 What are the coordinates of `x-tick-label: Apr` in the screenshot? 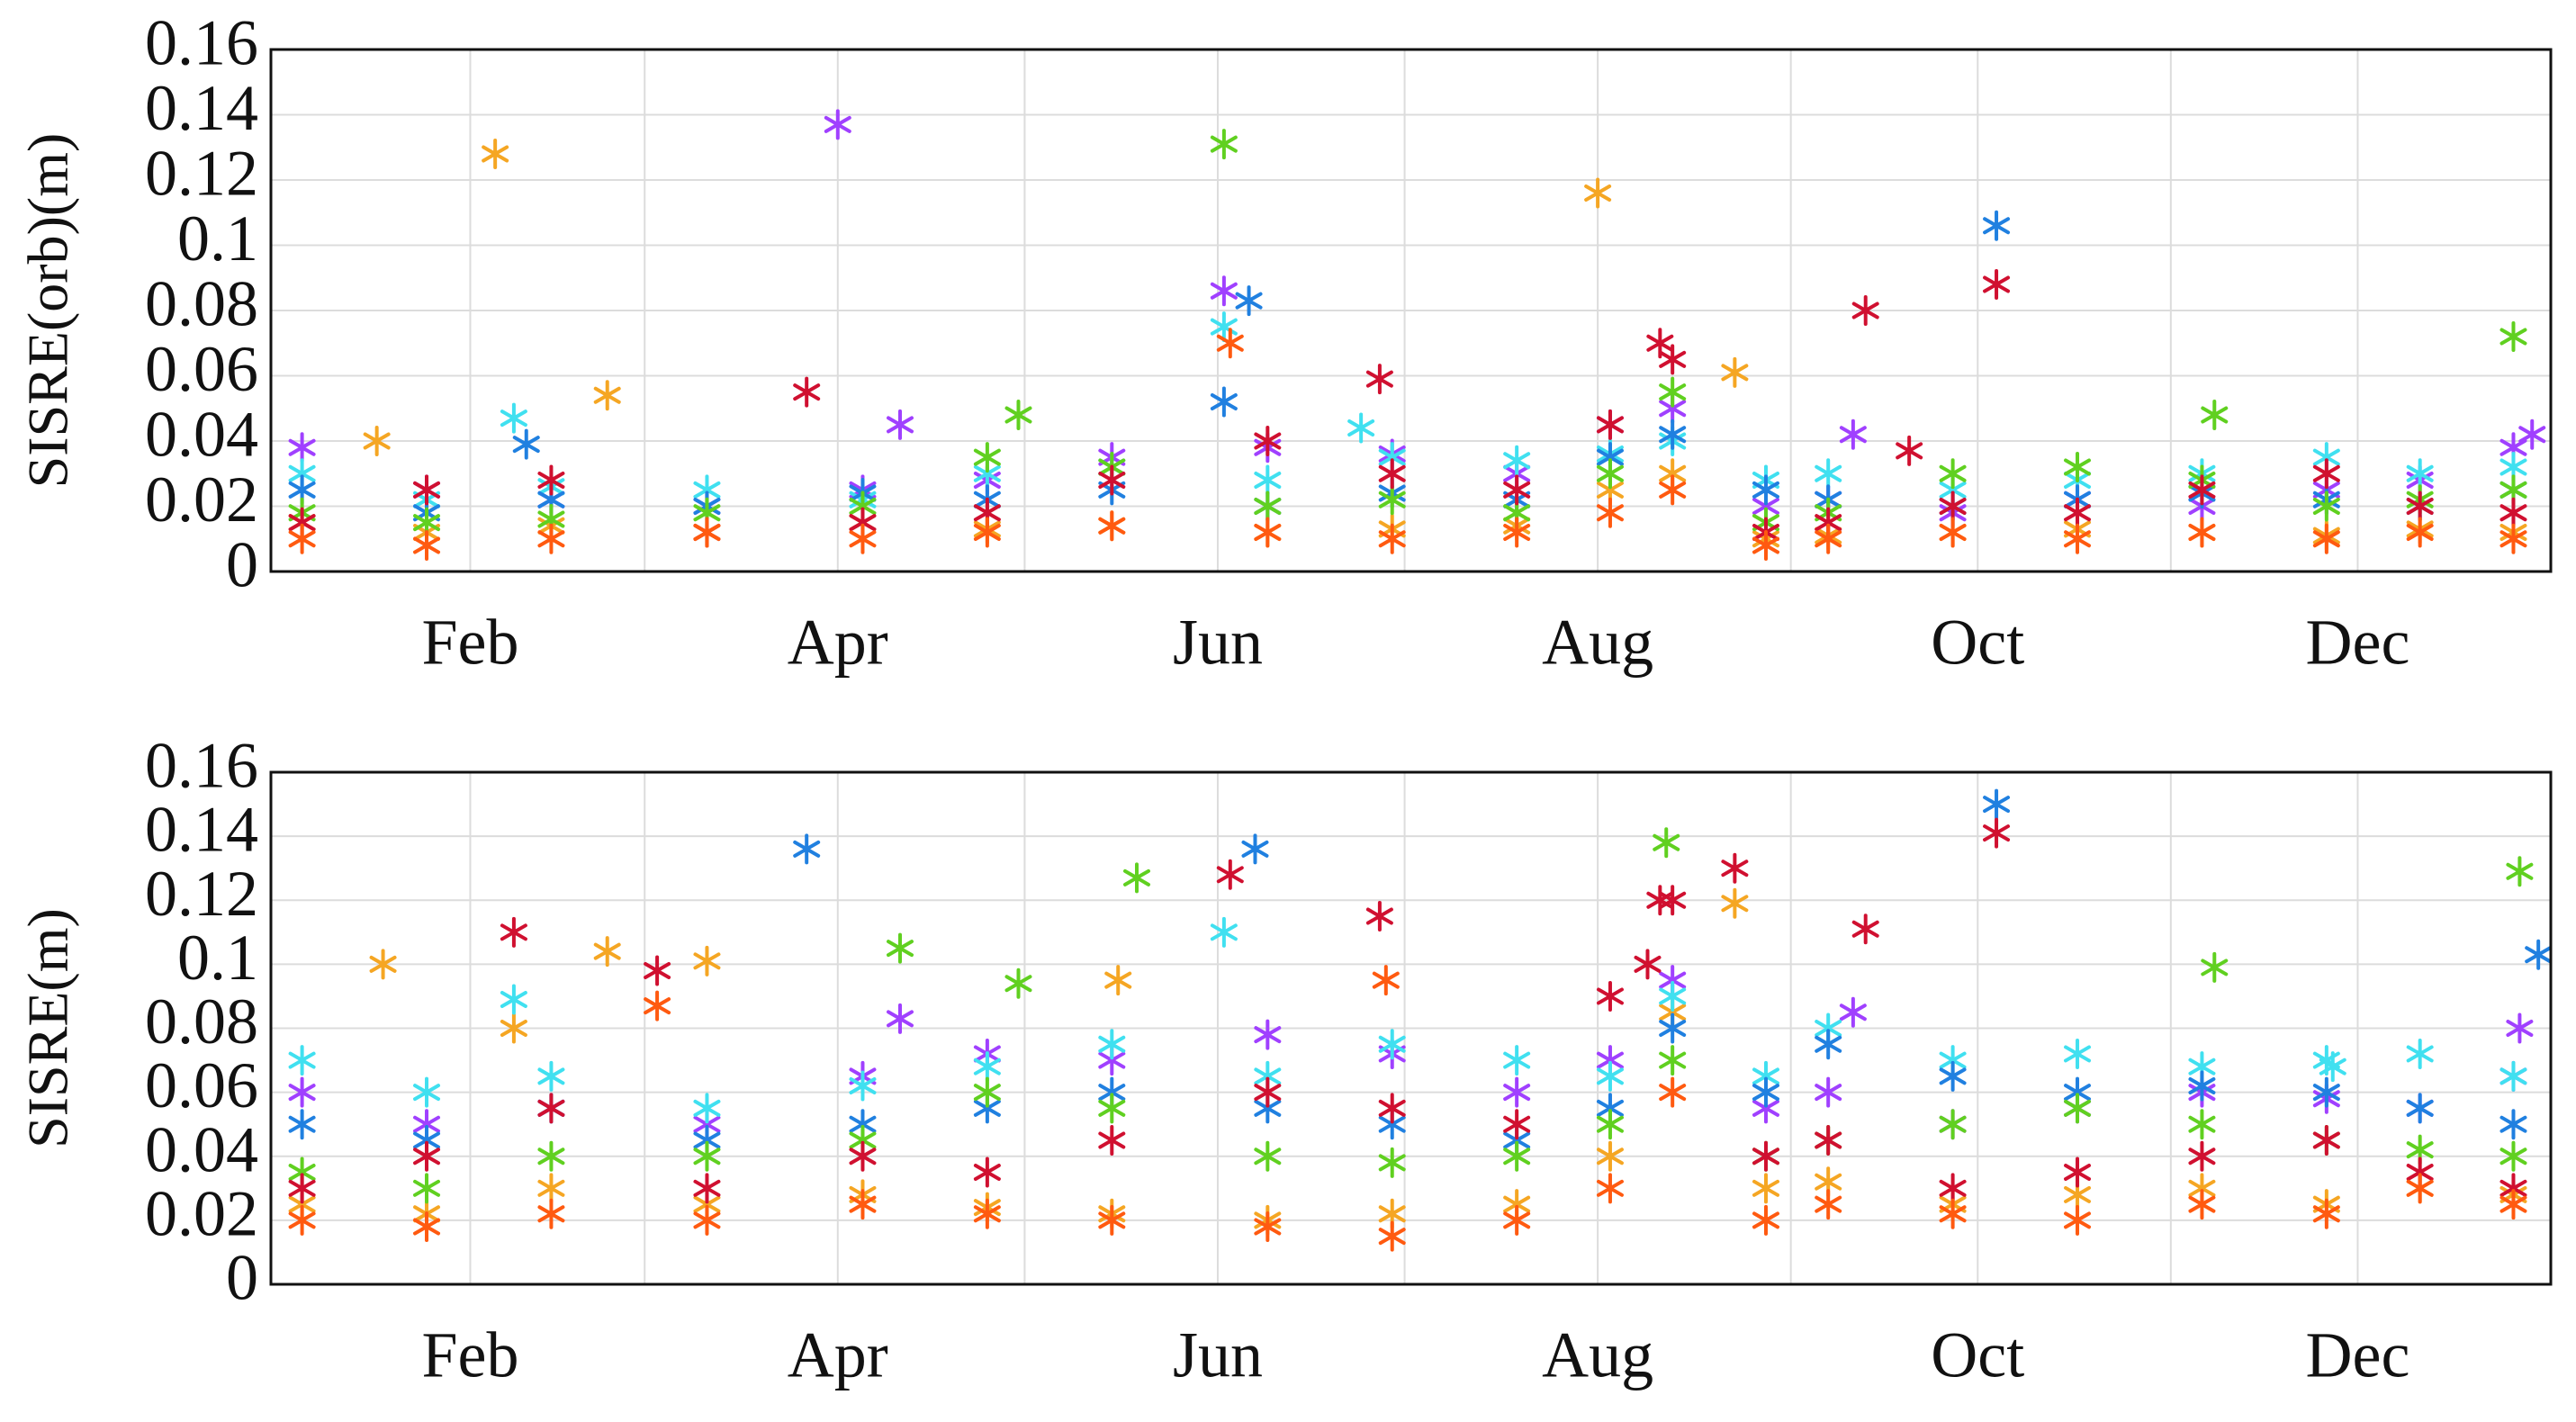 It's located at (838, 643).